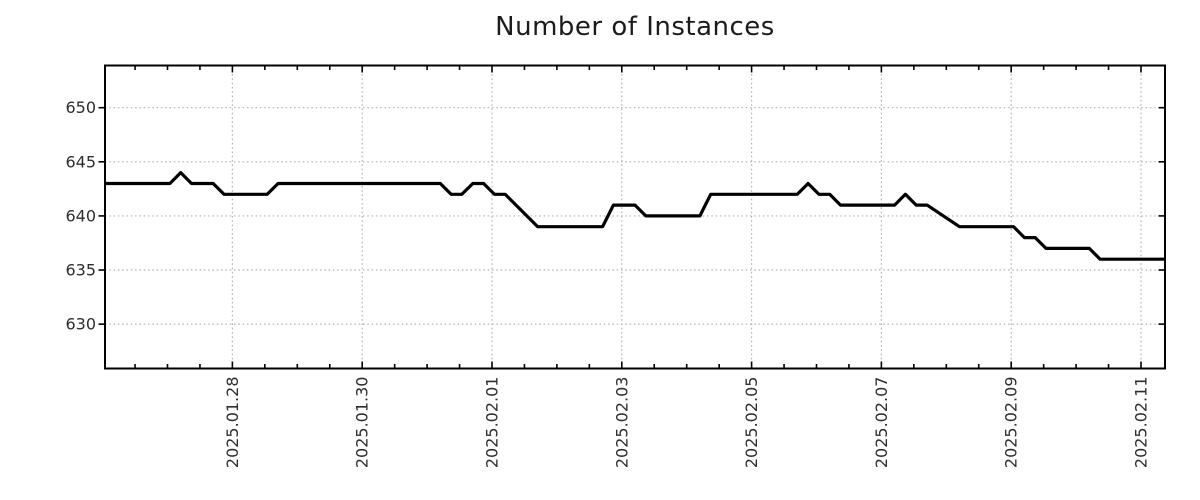 The width and height of the screenshot is (1200, 500). I want to click on y-tick-label: 640, so click(80, 215).